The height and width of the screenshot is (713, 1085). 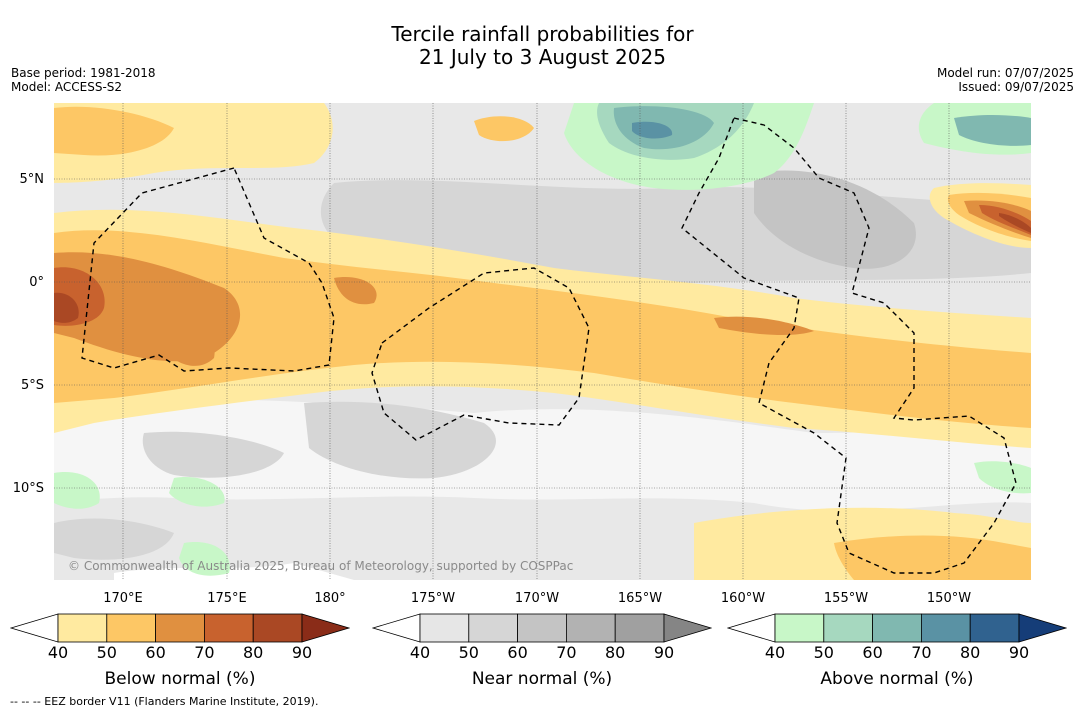 What do you see at coordinates (566, 652) in the screenshot?
I see `near-colorbar-tick-70: 70` at bounding box center [566, 652].